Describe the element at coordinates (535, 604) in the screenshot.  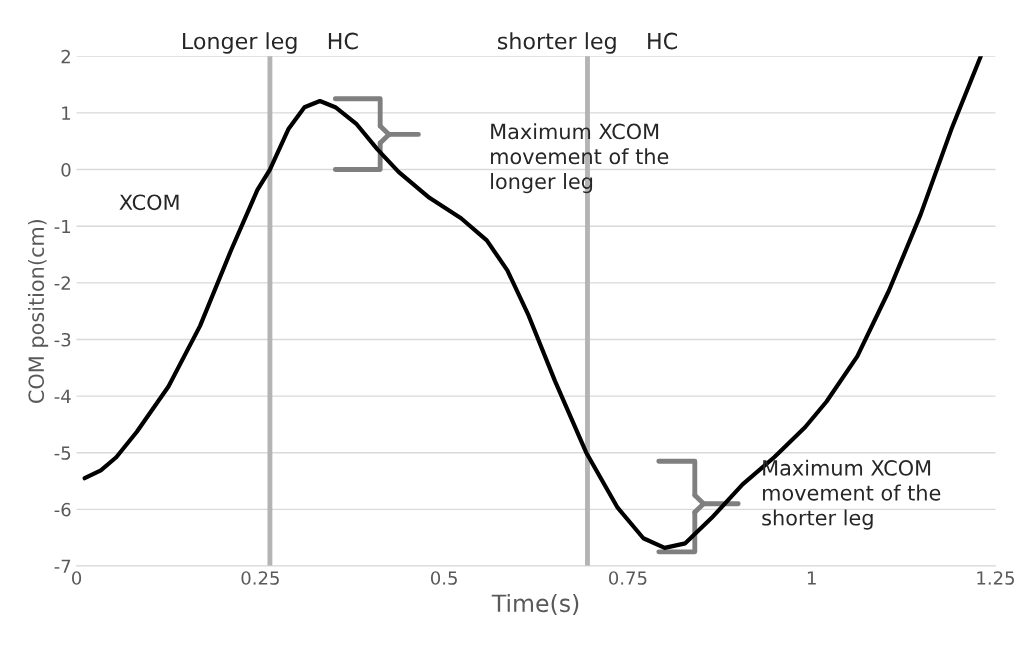
I see `x-axis-title: Time(s)` at that location.